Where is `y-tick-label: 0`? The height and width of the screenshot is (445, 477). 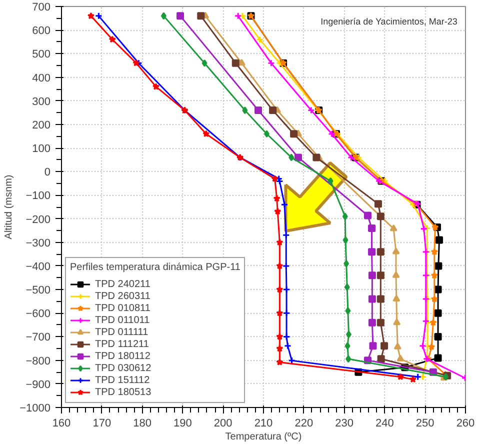
y-tick-label: 0 is located at coordinates (47, 172).